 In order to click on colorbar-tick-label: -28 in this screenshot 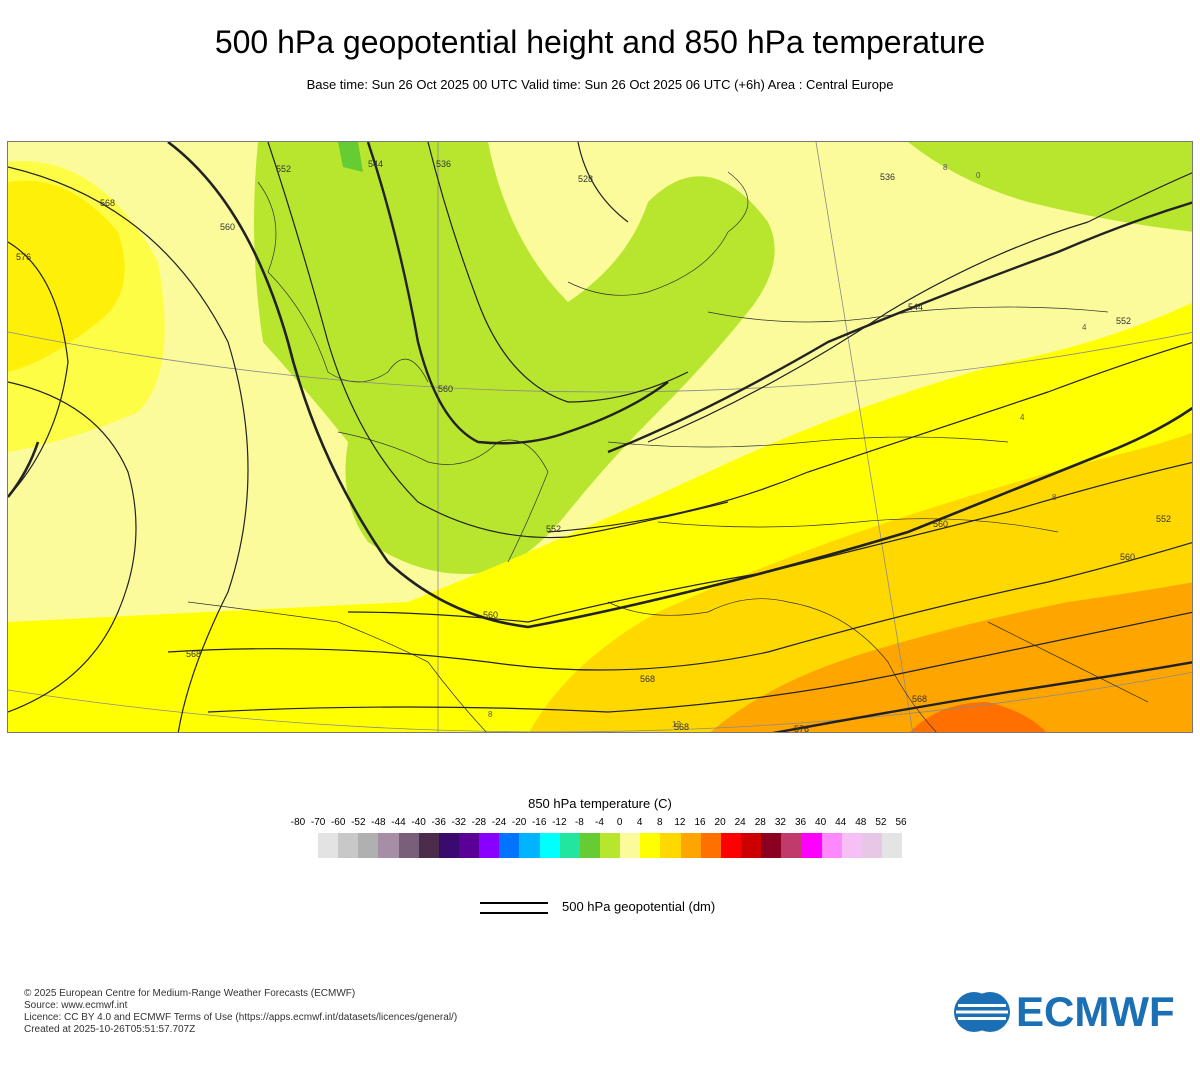, I will do `click(479, 822)`.